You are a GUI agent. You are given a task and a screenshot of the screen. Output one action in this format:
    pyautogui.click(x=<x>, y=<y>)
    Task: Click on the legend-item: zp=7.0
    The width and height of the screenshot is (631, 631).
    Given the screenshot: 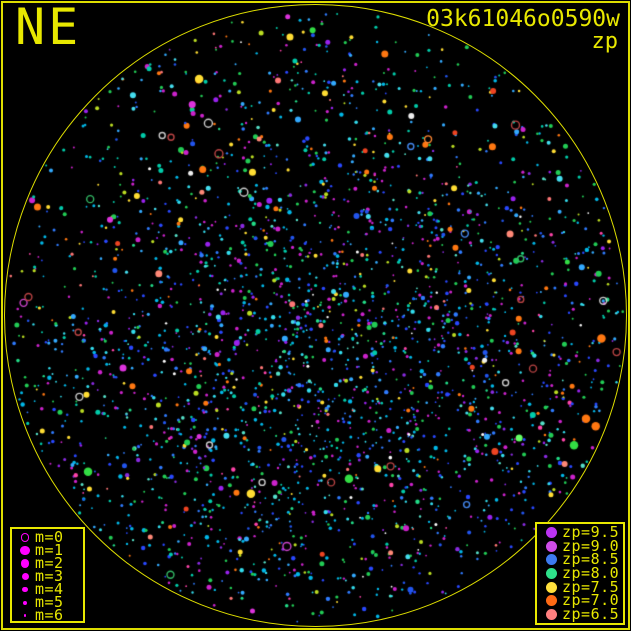 What is the action you would take?
    pyautogui.click(x=580, y=600)
    